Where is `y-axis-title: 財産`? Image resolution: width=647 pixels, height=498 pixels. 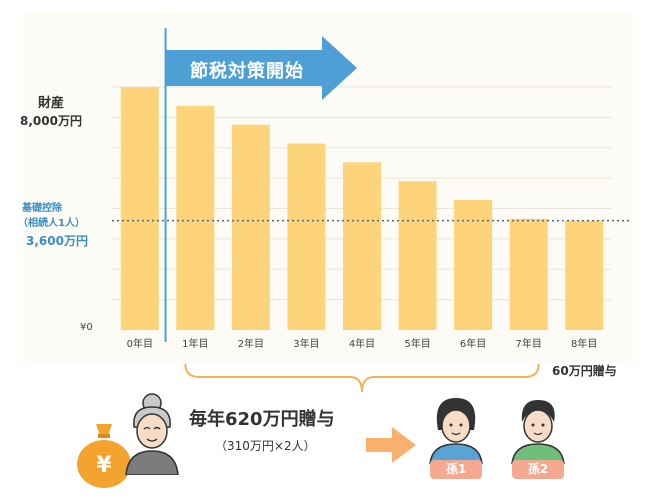 y-axis-title: 財産 is located at coordinates (51, 103).